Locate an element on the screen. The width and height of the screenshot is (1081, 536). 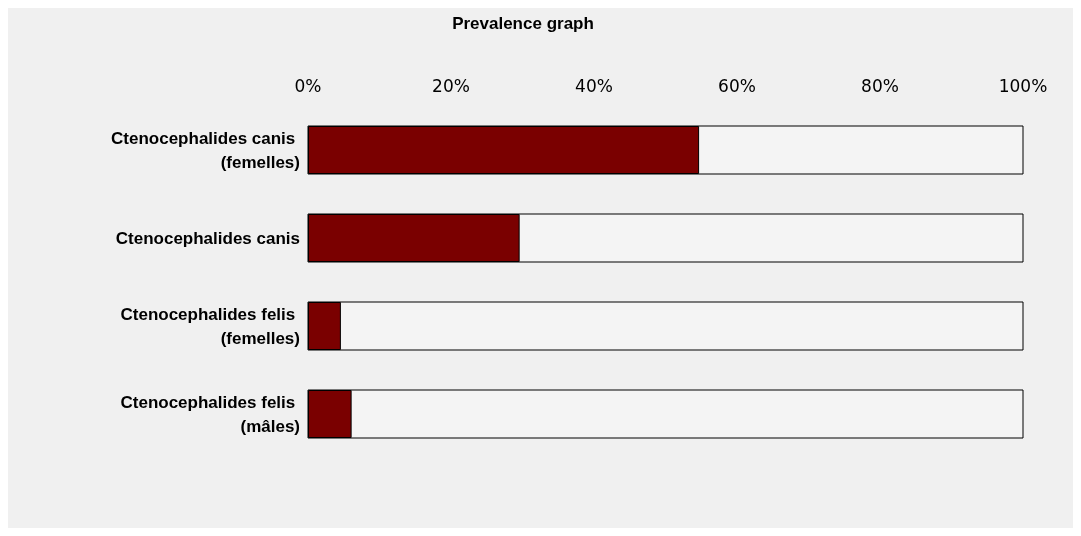
x-tick-label: 60% is located at coordinates (737, 85).